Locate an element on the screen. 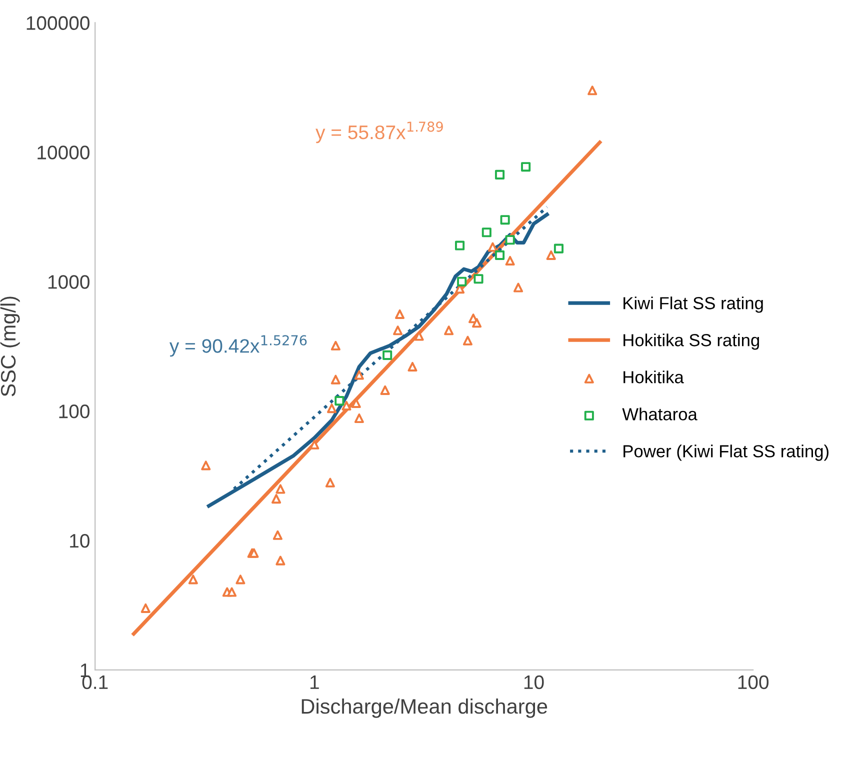 The image size is (849, 757). y-tick-label: 10000 is located at coordinates (64, 153).